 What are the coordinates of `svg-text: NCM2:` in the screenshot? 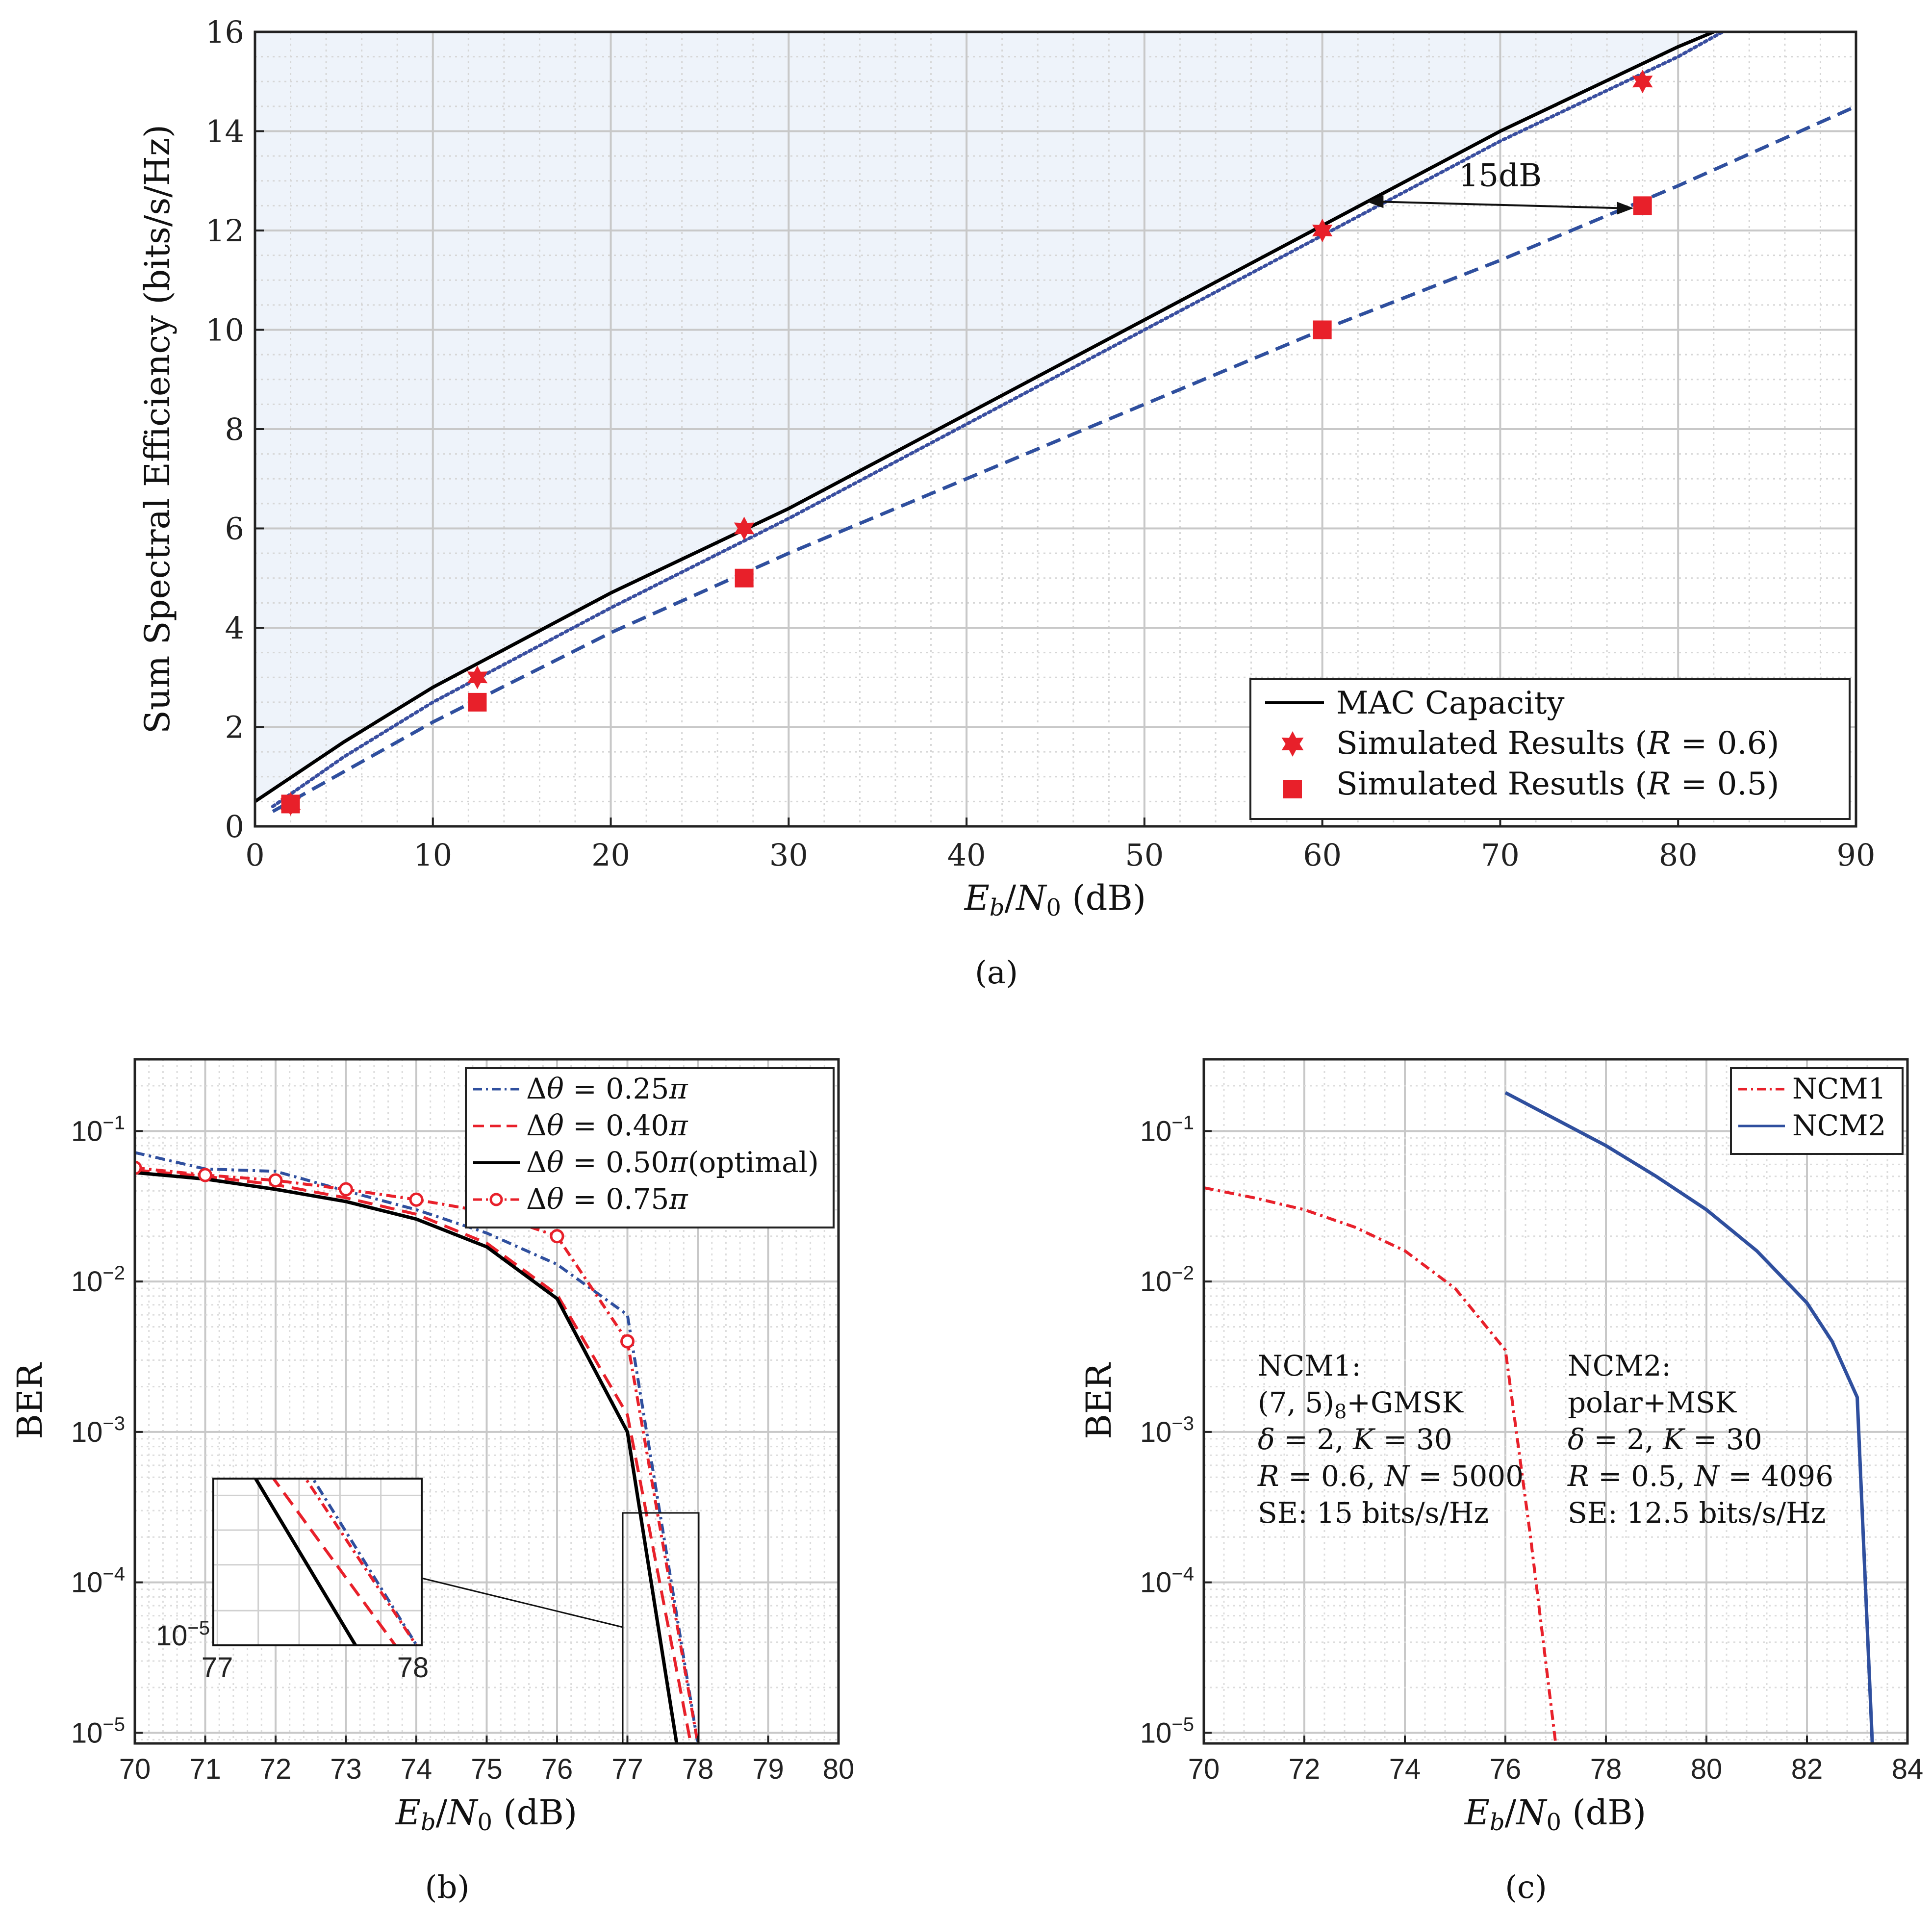 It's located at (1619, 1365).